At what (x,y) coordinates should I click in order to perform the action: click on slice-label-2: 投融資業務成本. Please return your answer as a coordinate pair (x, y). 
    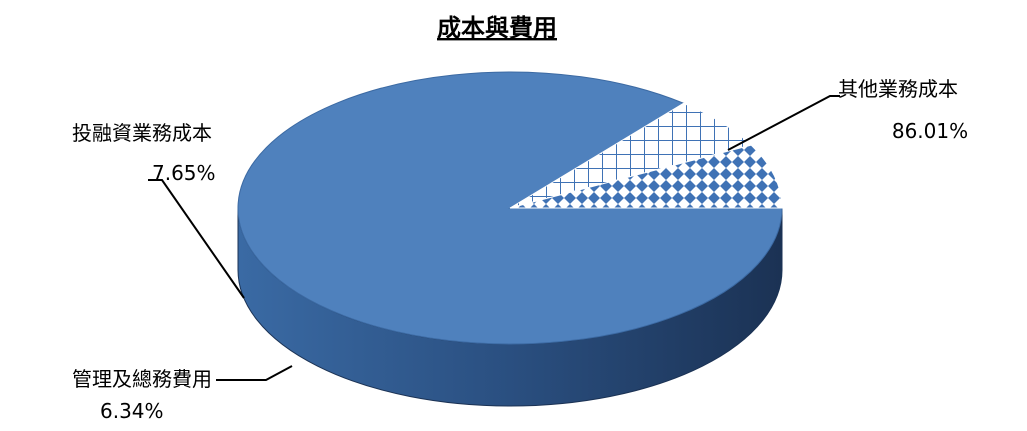
    Looking at the image, I should click on (142, 133).